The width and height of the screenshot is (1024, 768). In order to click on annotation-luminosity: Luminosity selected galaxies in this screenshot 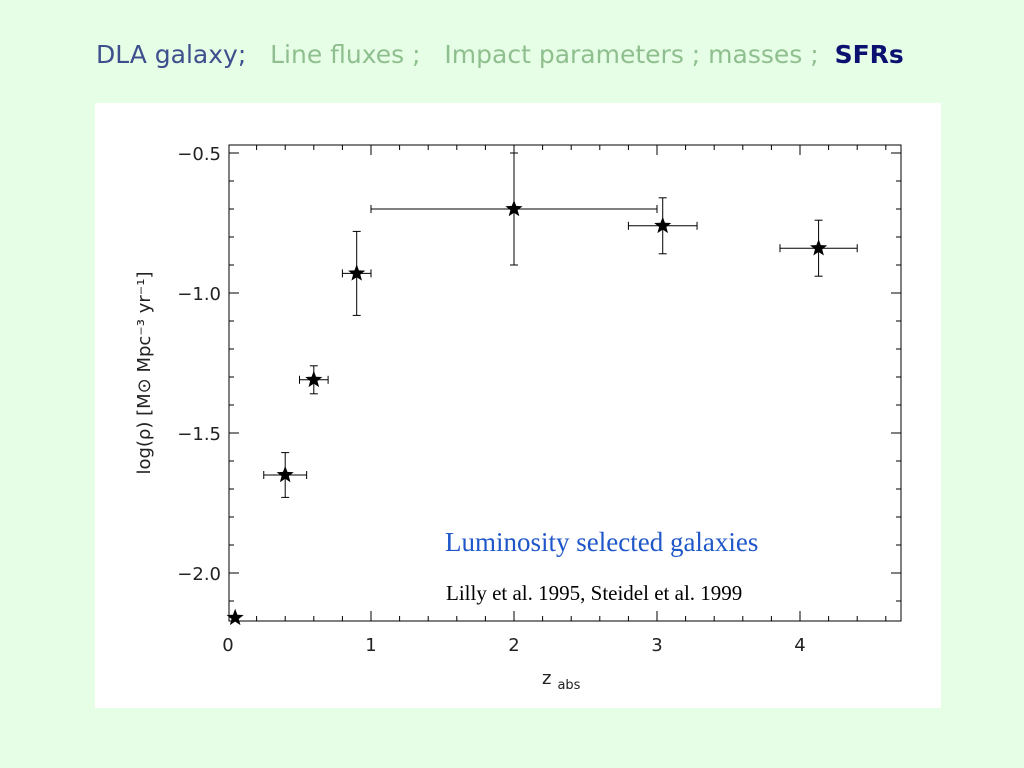, I will do `click(602, 542)`.